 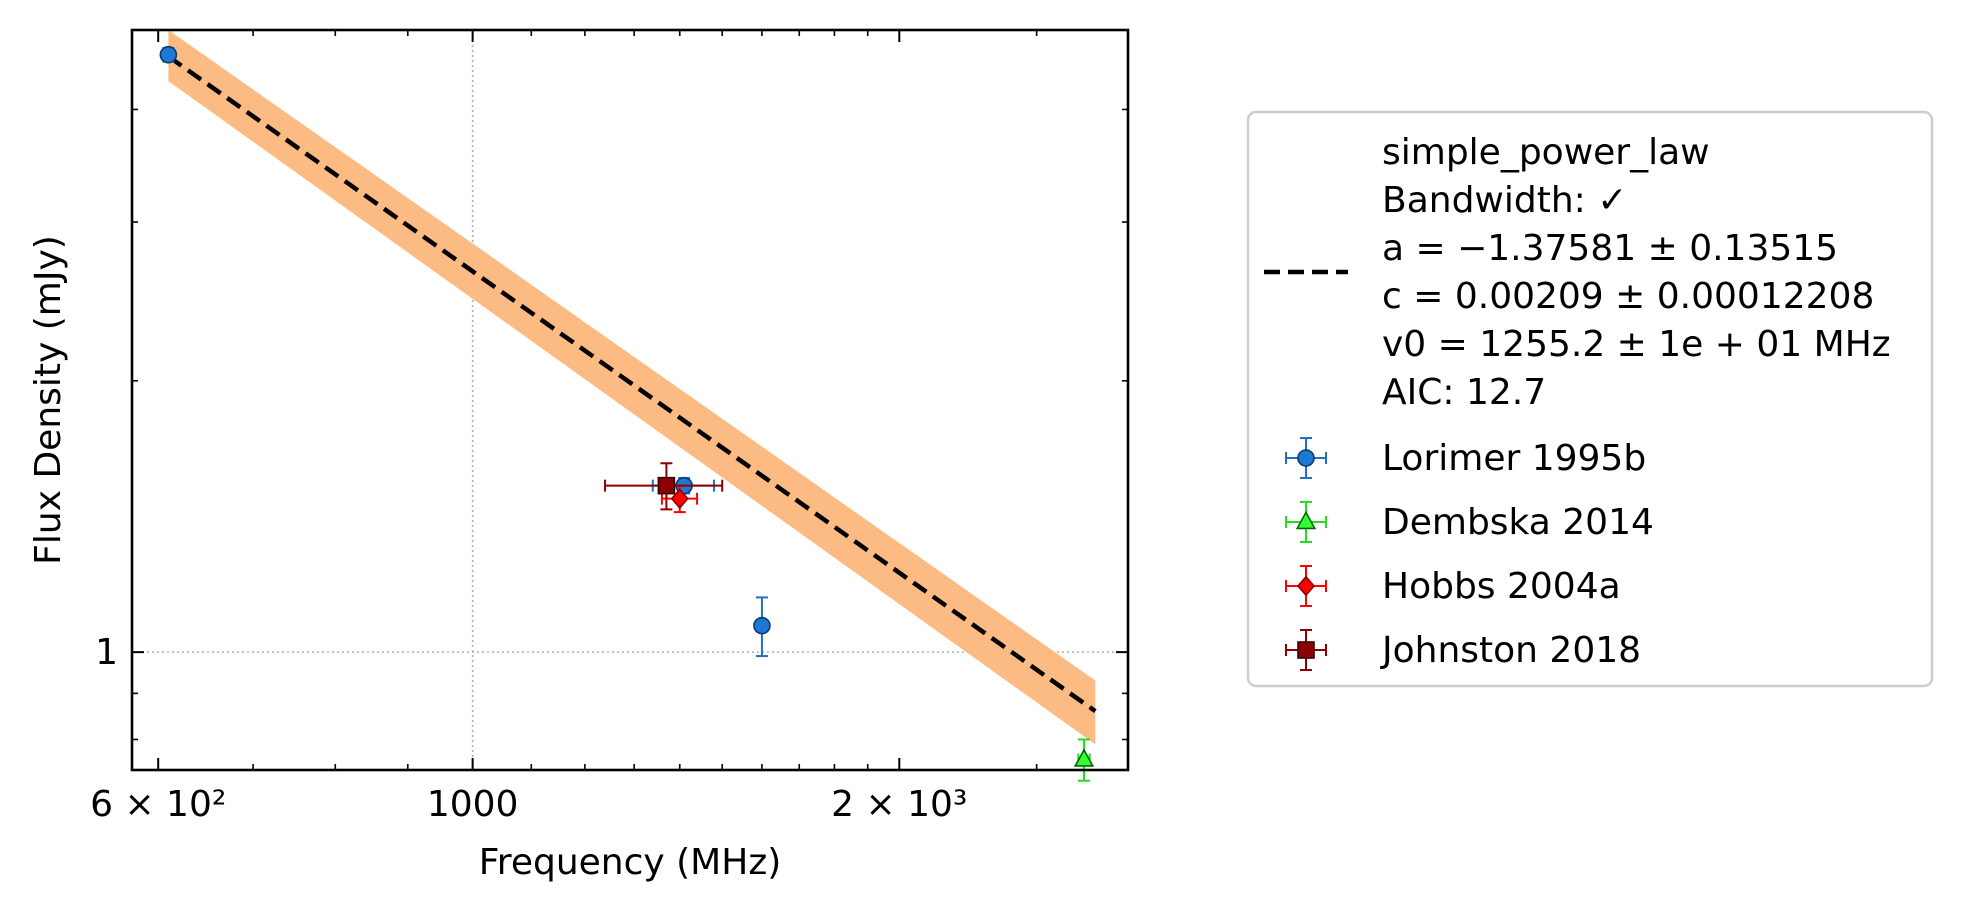 What do you see at coordinates (1546, 152) in the screenshot?
I see `legend-fit-label-line: simple_power_law` at bounding box center [1546, 152].